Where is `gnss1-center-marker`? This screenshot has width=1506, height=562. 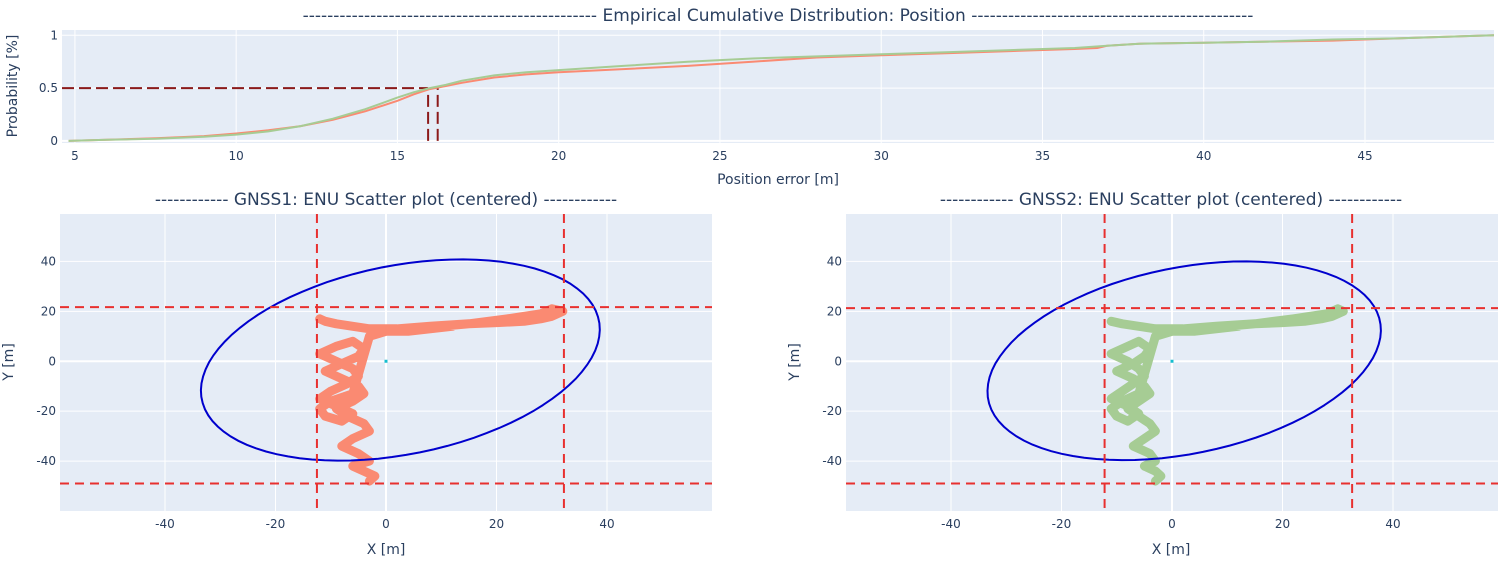
gnss1-center-marker is located at coordinates (386, 361).